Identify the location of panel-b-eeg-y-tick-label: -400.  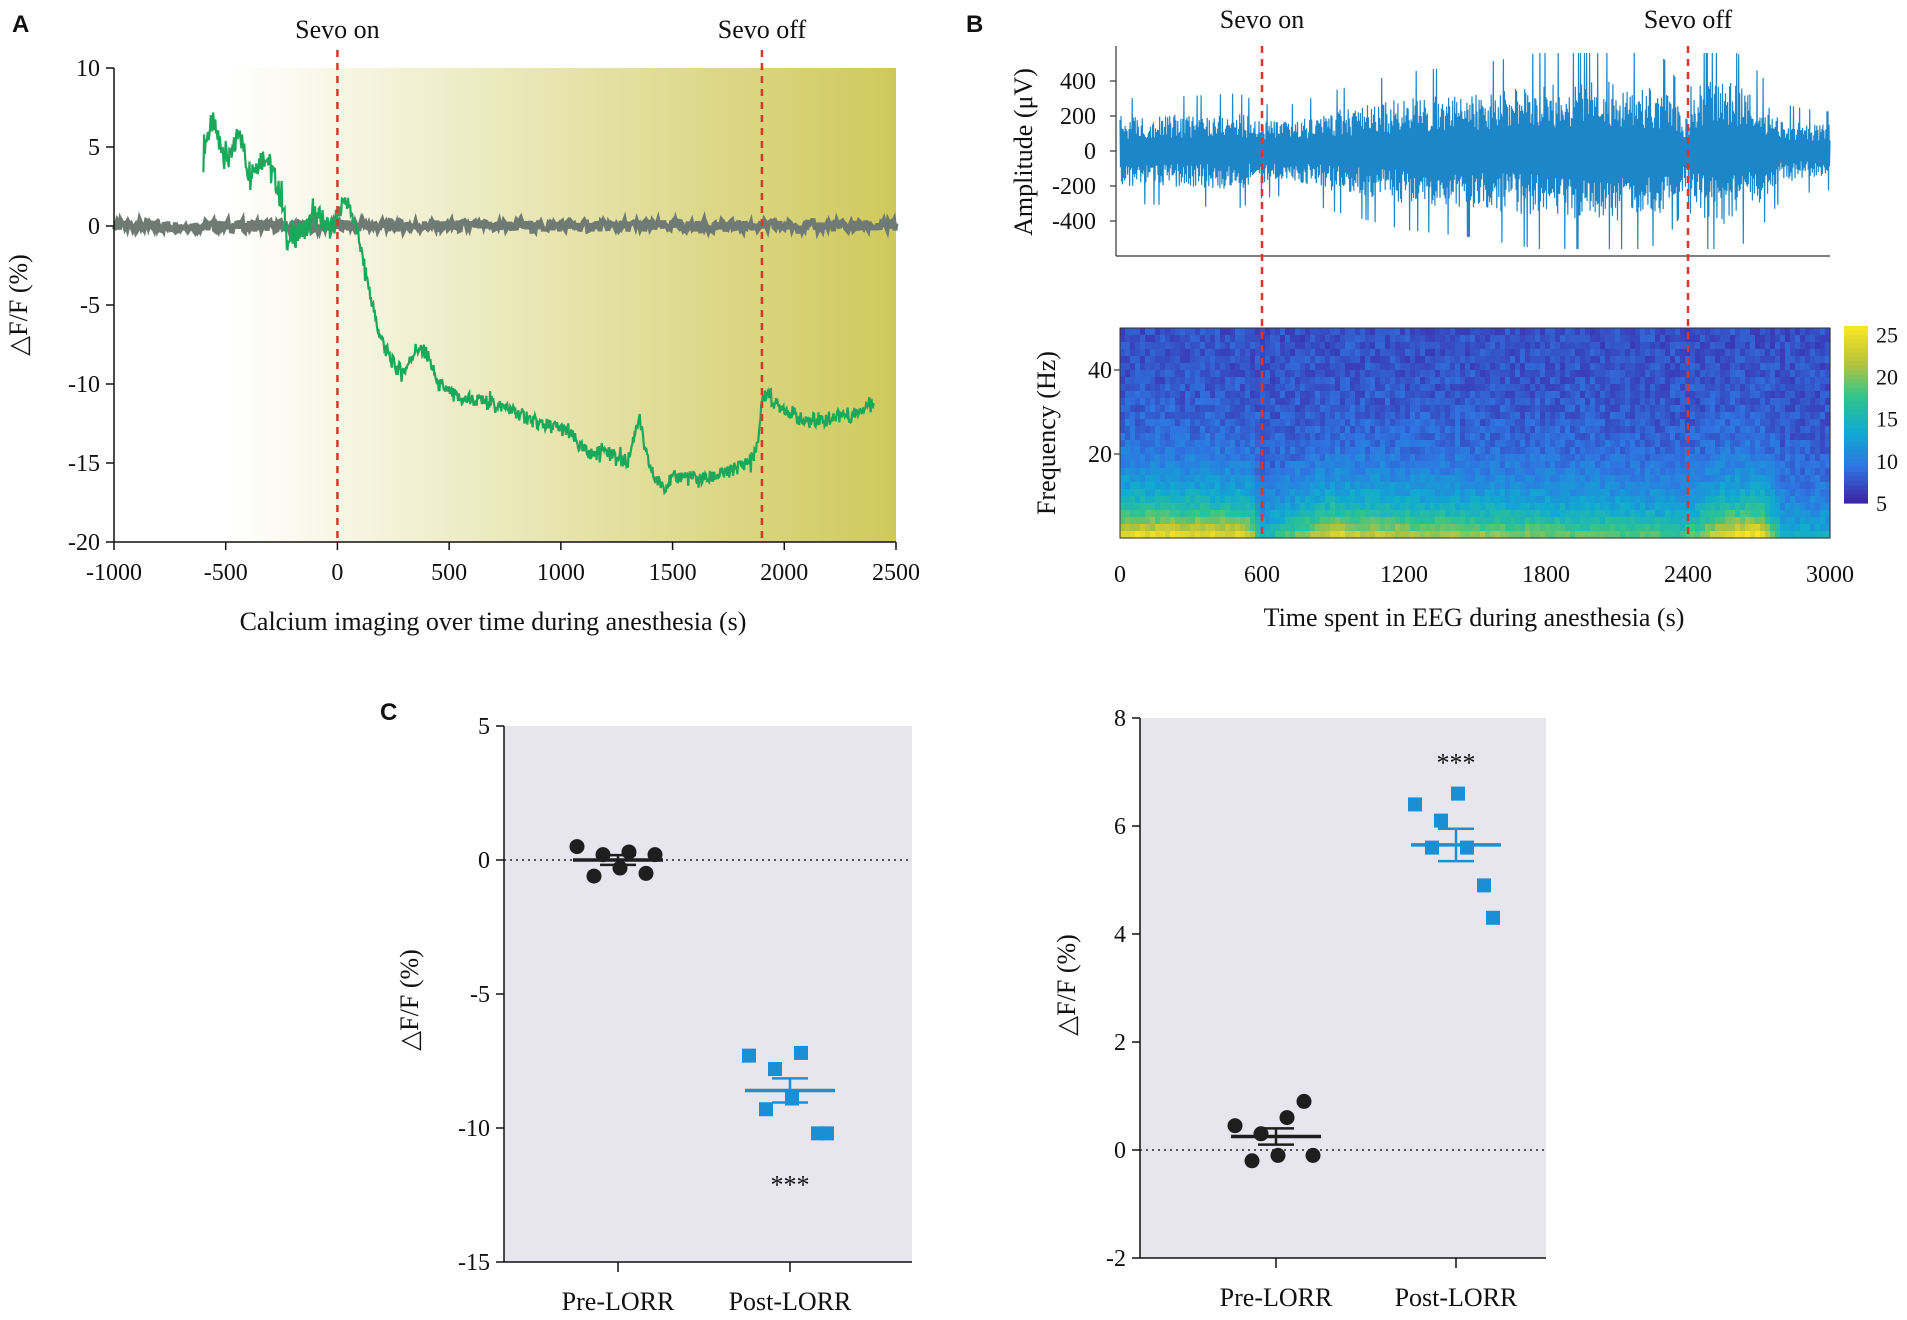
(1074, 222).